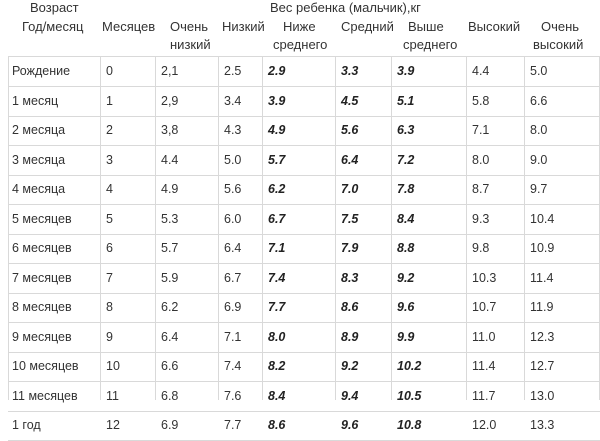  Describe the element at coordinates (41, 71) in the screenshot. I see `cell-age: Рождение` at that location.